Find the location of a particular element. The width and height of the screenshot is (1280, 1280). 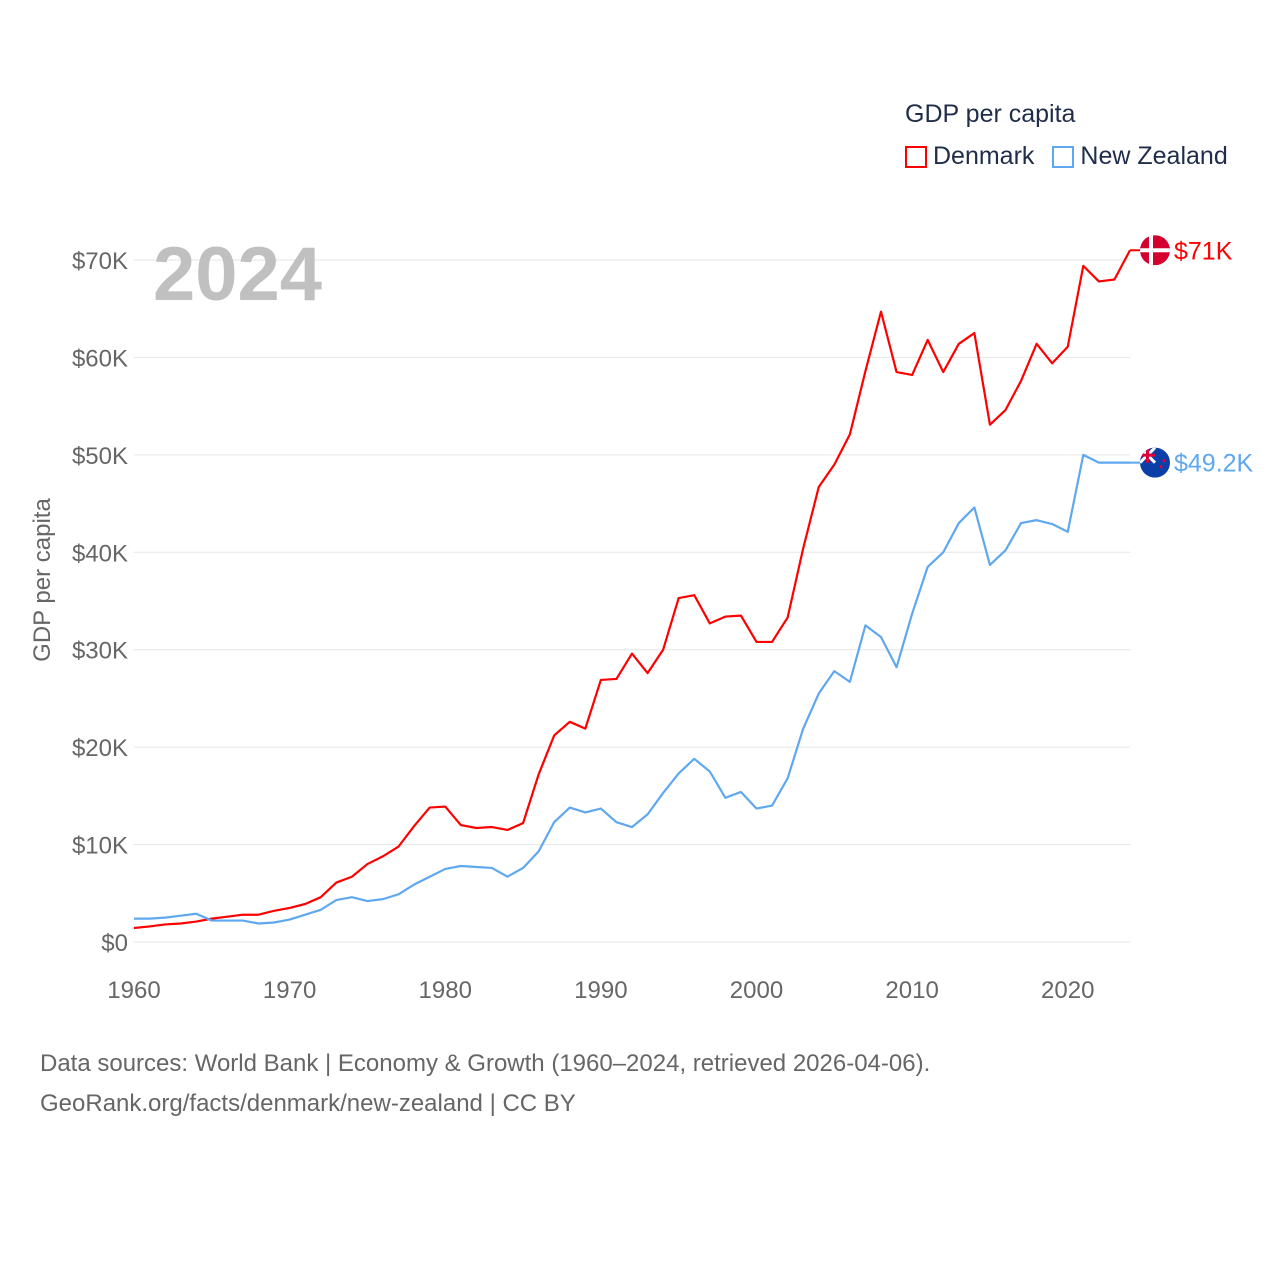

y-tick-label: $10K is located at coordinates (100, 846).